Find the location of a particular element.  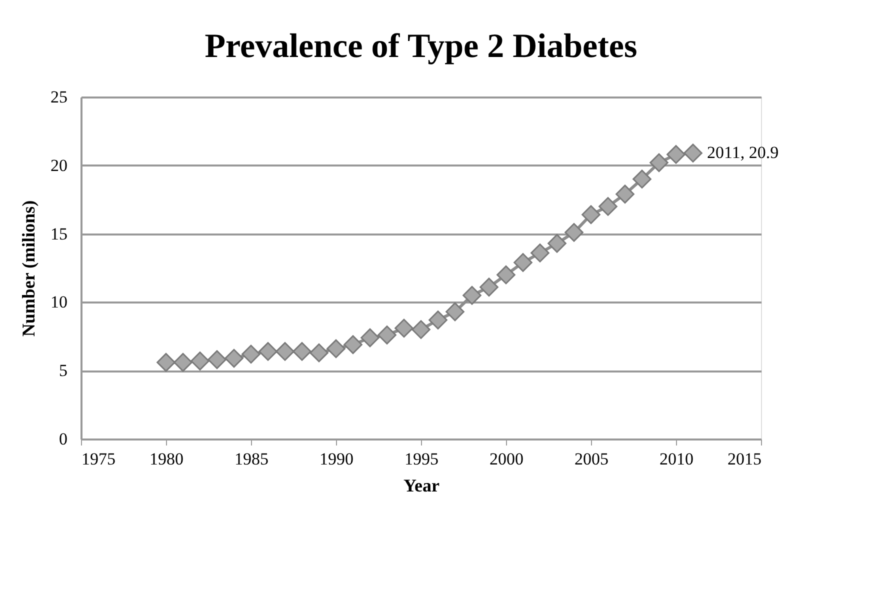

y-tick-label: 20 is located at coordinates (59, 165).